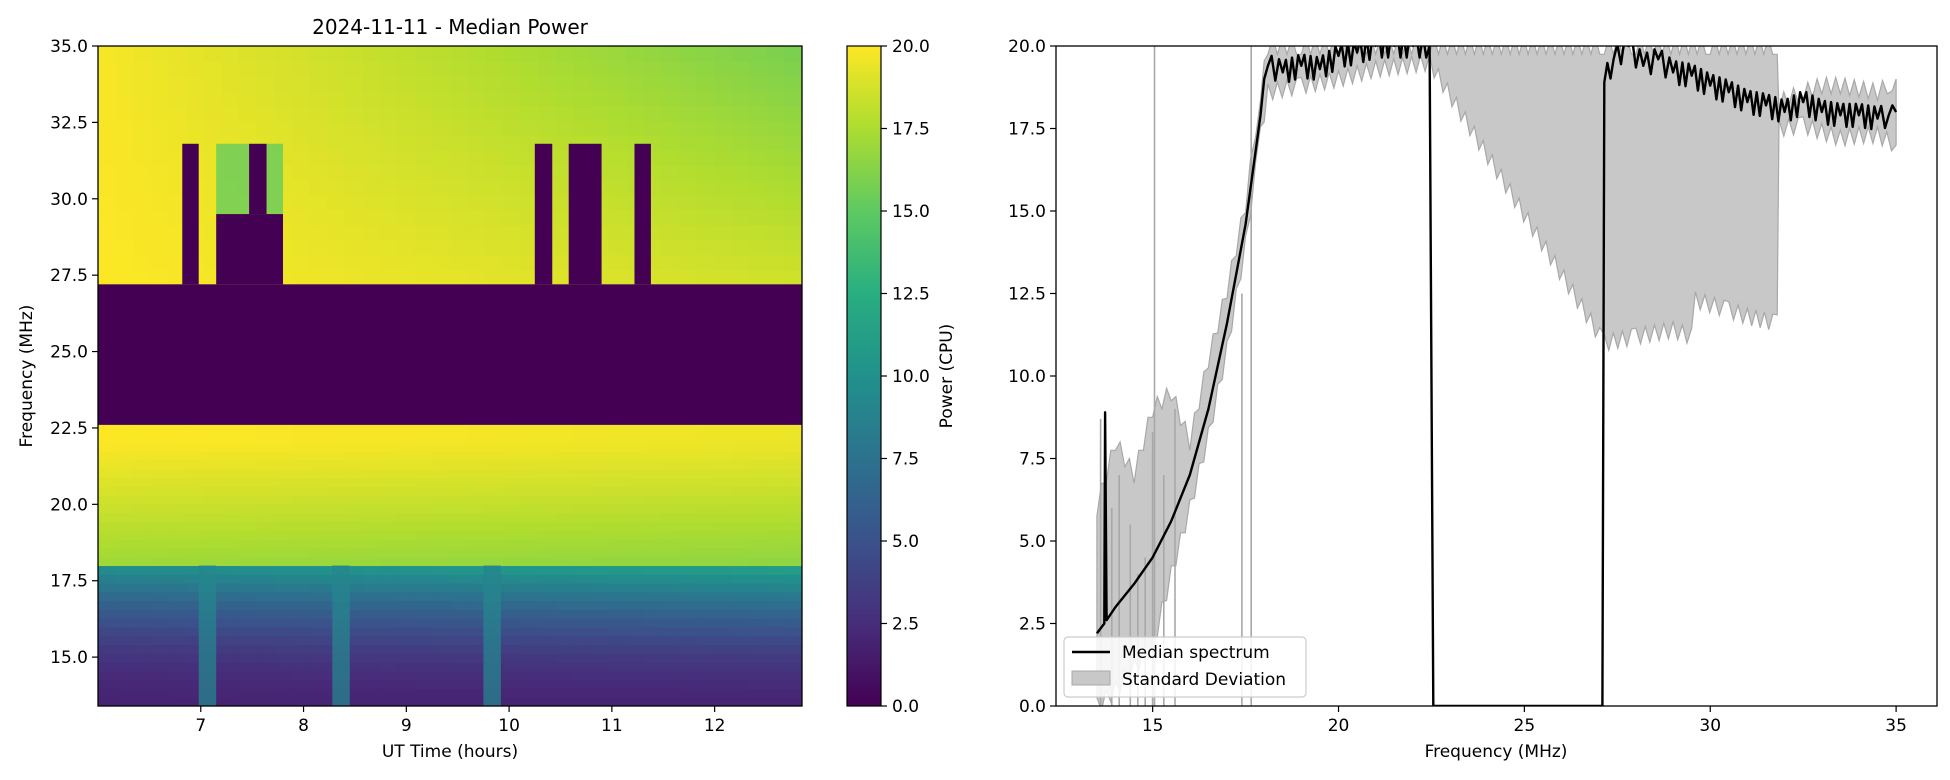 This screenshot has width=1950, height=780. Describe the element at coordinates (1204, 680) in the screenshot. I see `legend-std-label: Standard Deviation` at that location.